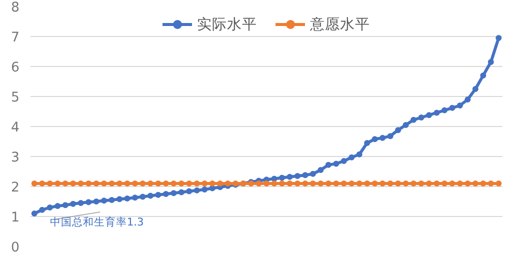 This screenshot has height=260, width=510. What do you see at coordinates (15, 218) in the screenshot?
I see `y-tick-label: 1` at bounding box center [15, 218].